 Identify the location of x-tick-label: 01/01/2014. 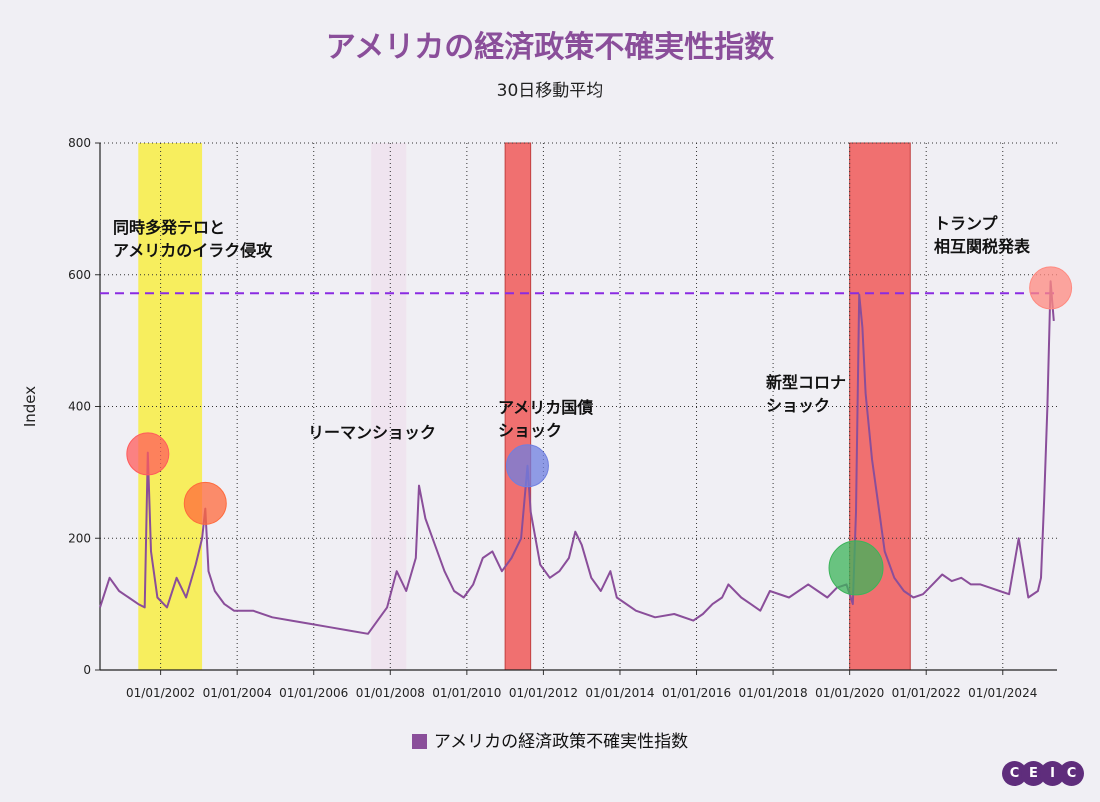
(619, 693).